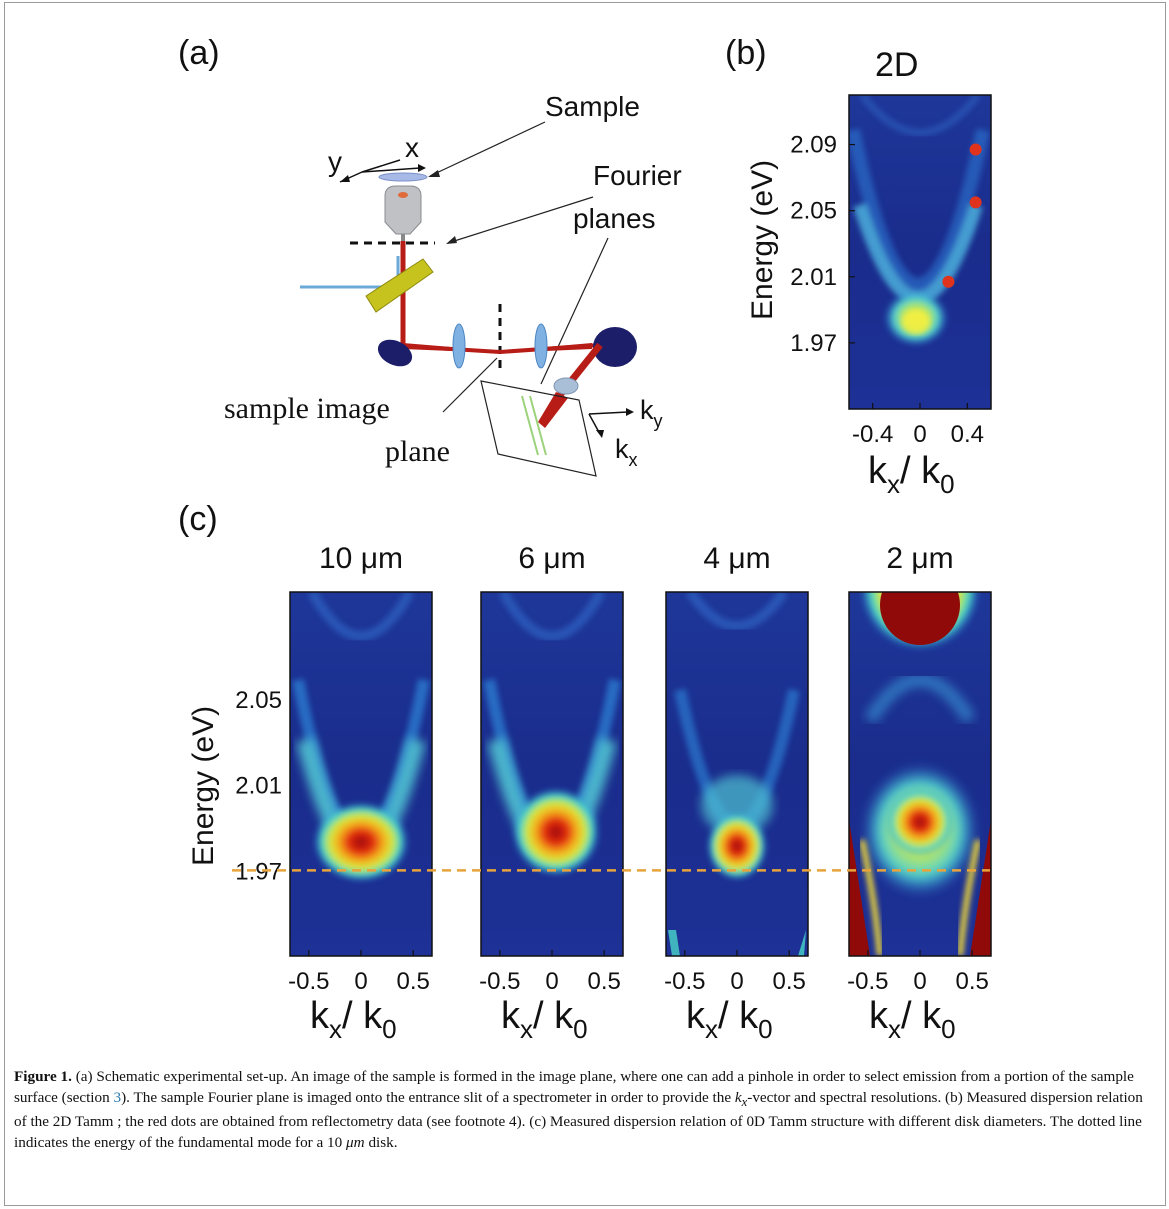  What do you see at coordinates (551, 981) in the screenshot?
I see `c-xtick-label-2-2: 0` at bounding box center [551, 981].